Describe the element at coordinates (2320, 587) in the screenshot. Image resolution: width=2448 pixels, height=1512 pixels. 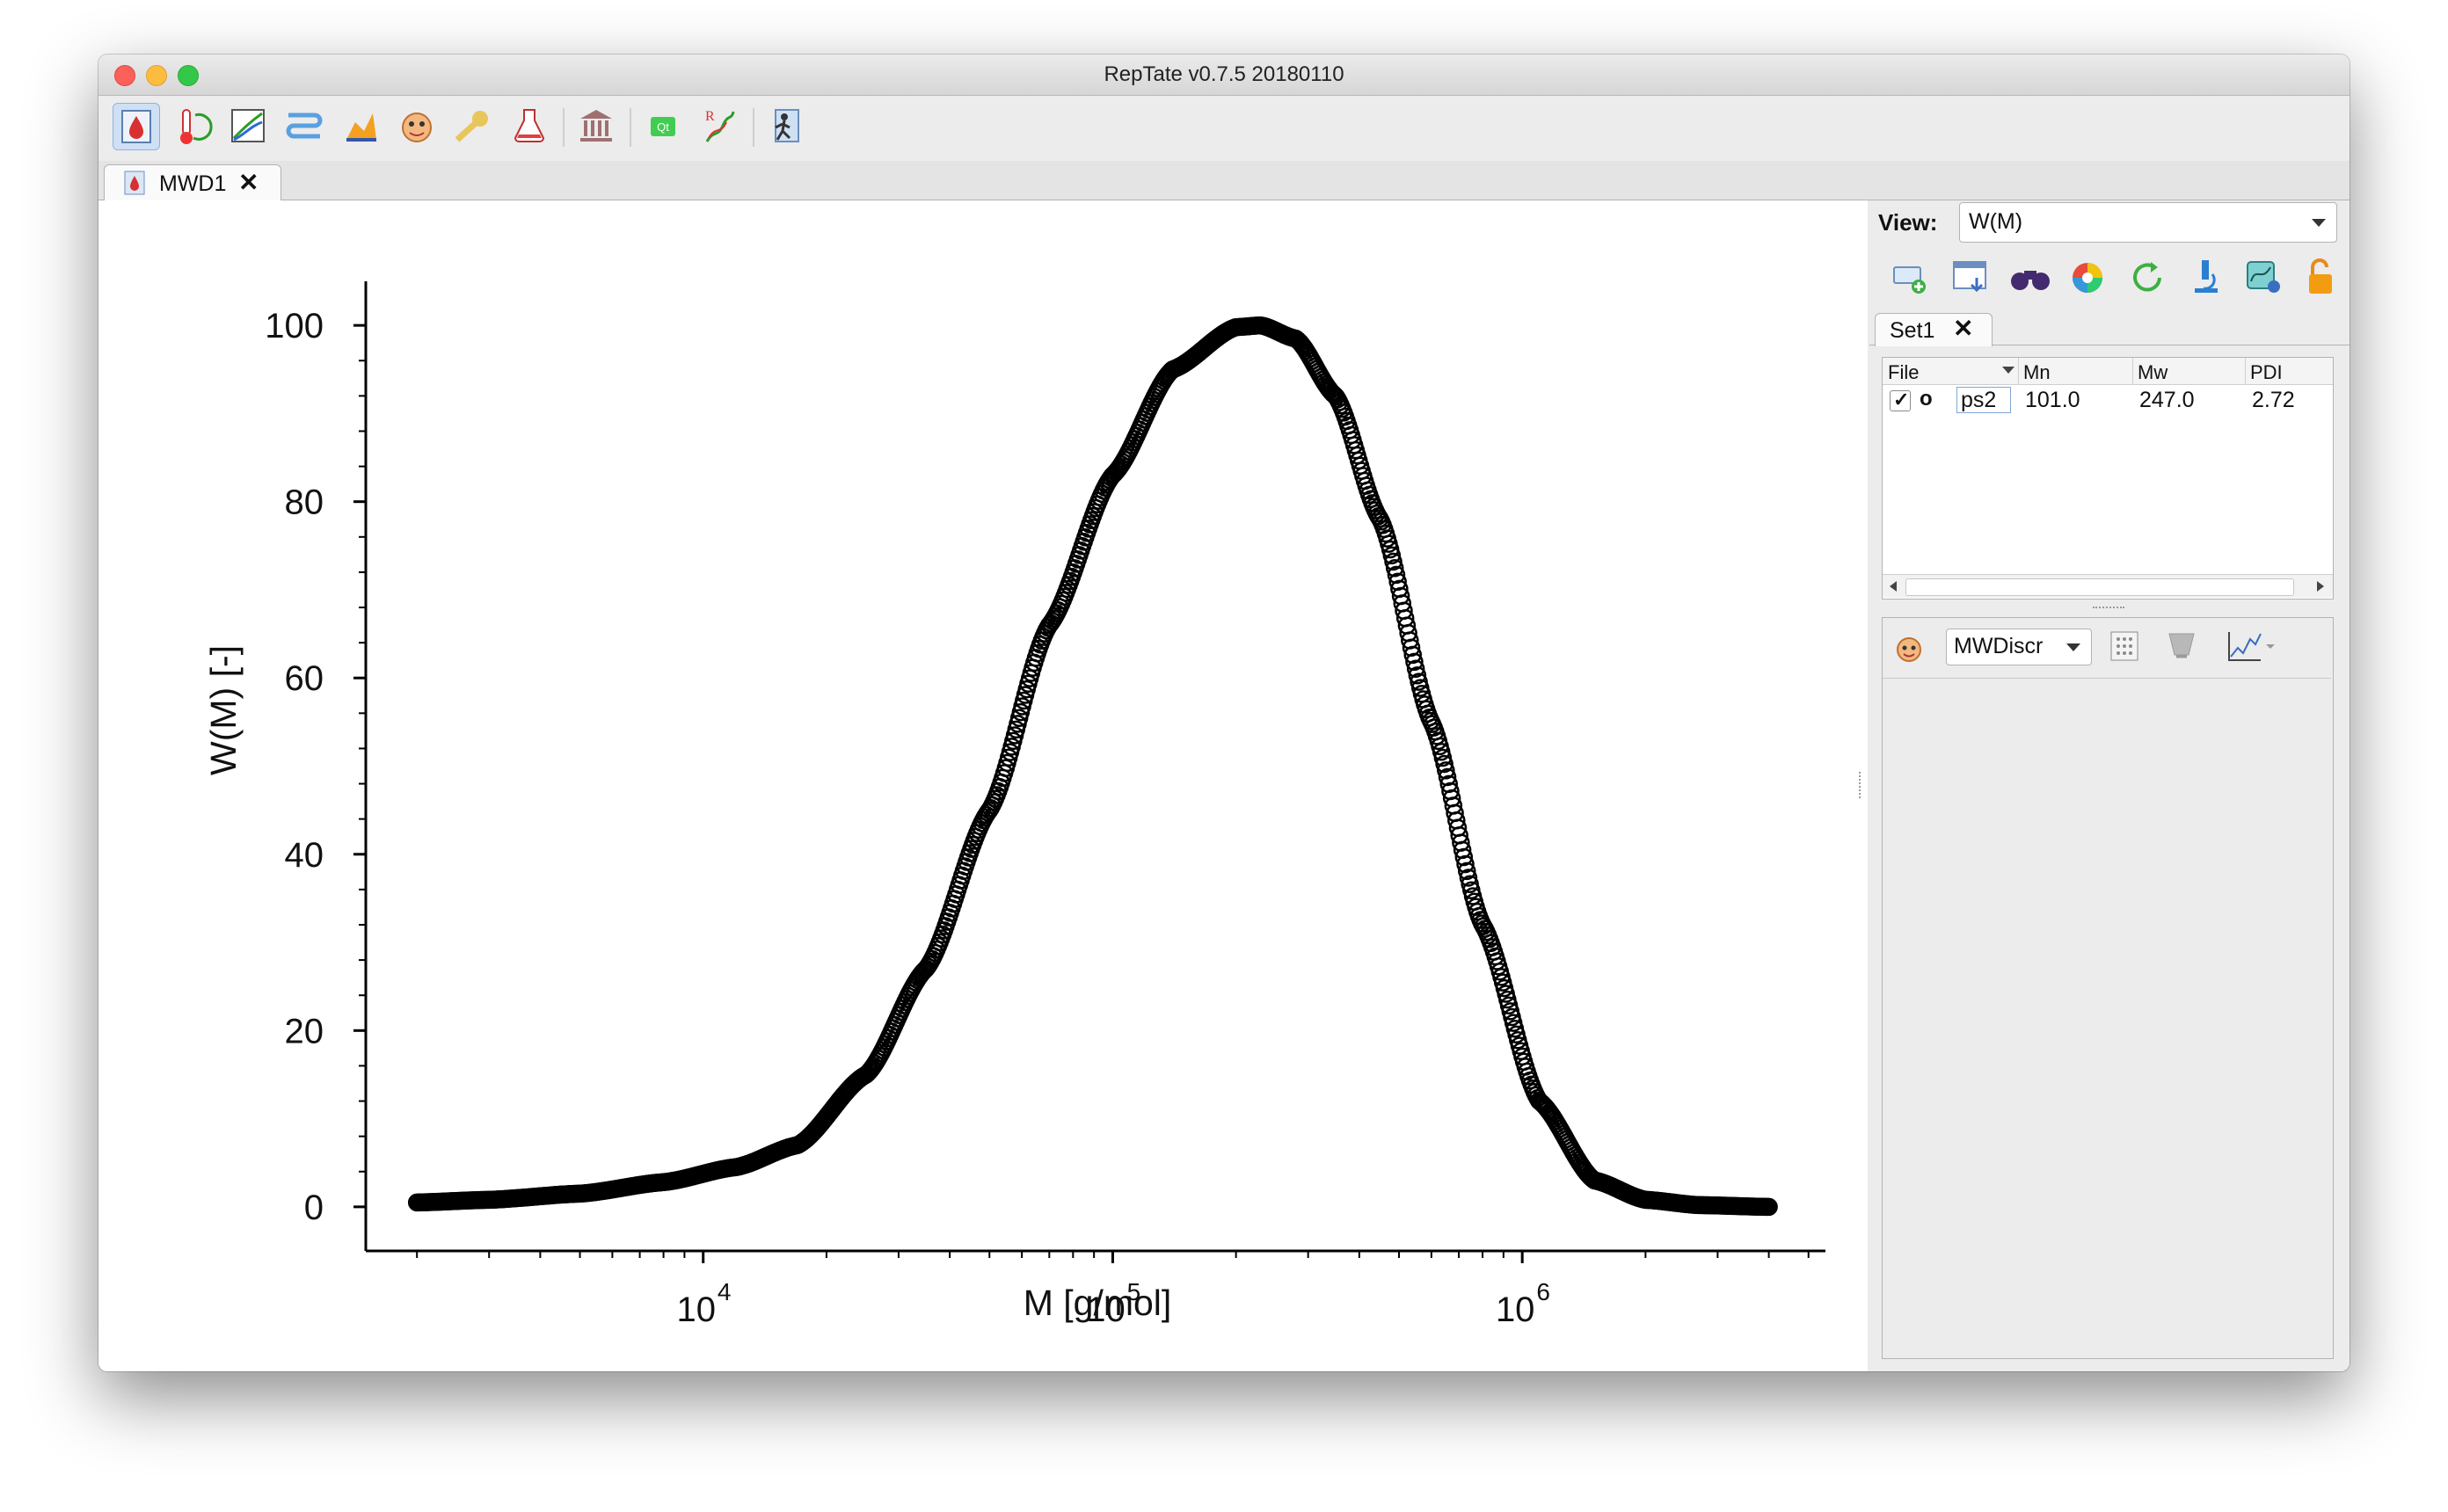
I see `scroll-right-icon` at that location.